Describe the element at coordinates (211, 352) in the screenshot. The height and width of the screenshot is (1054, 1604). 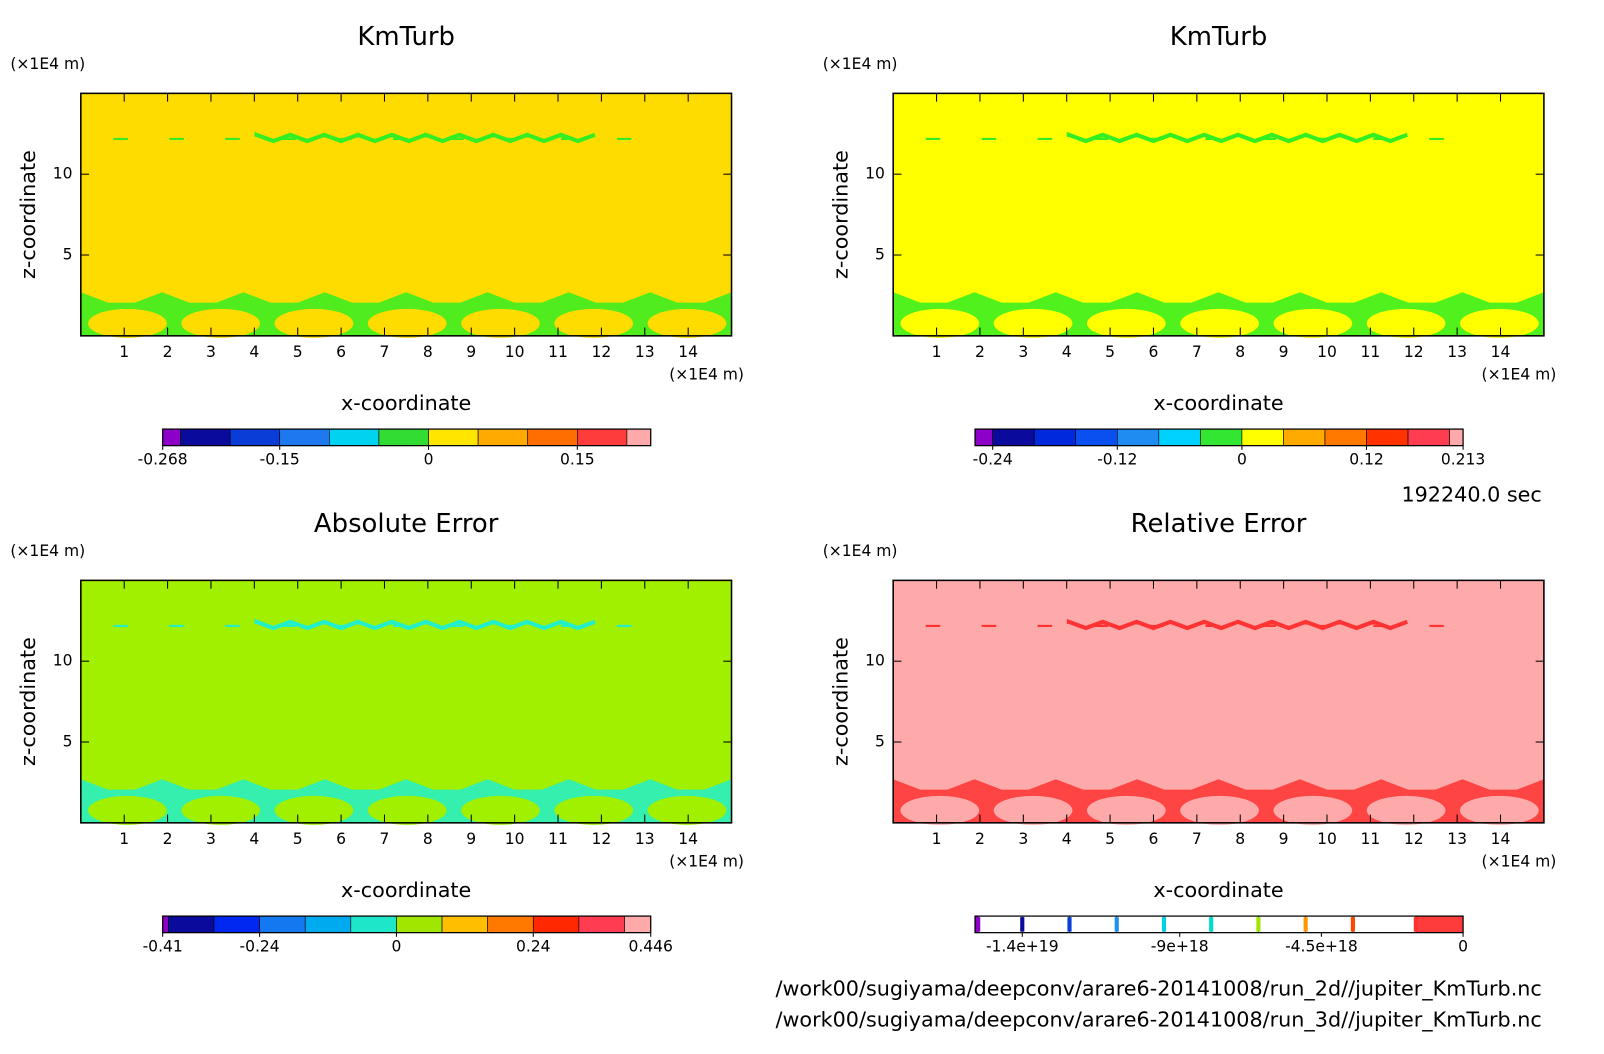
I see `x-tick-label: 3` at that location.